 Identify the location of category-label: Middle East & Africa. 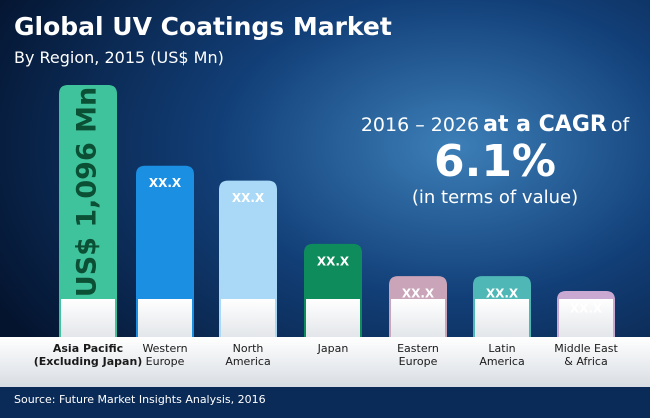
(586, 355).